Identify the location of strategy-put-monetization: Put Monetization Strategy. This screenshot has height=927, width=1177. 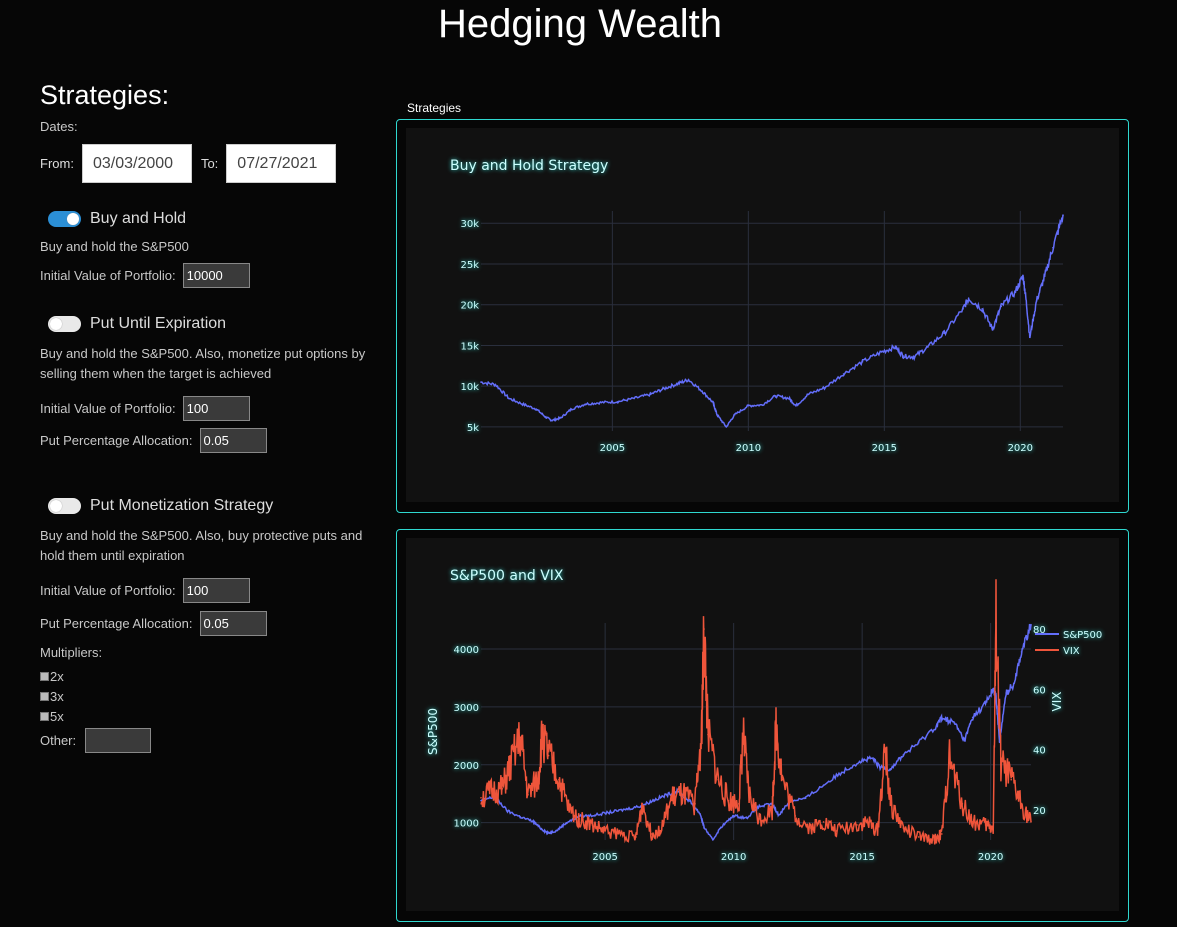
(216, 506).